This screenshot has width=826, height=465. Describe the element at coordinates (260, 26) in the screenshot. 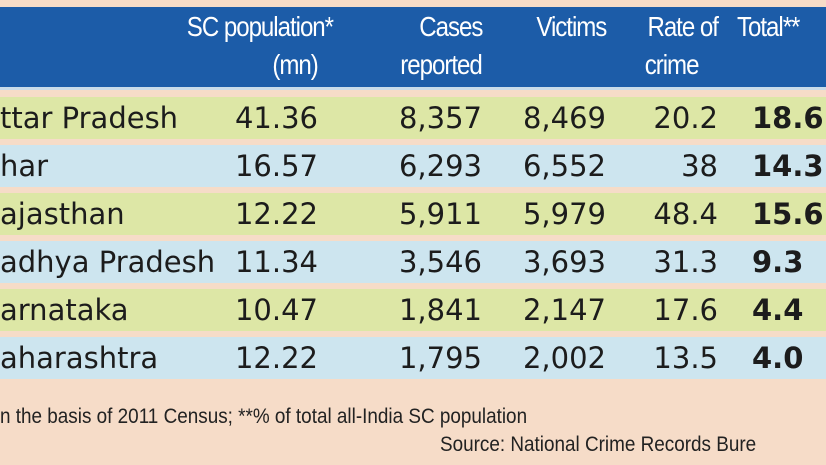

I see `header-sc-population: SC population*` at that location.